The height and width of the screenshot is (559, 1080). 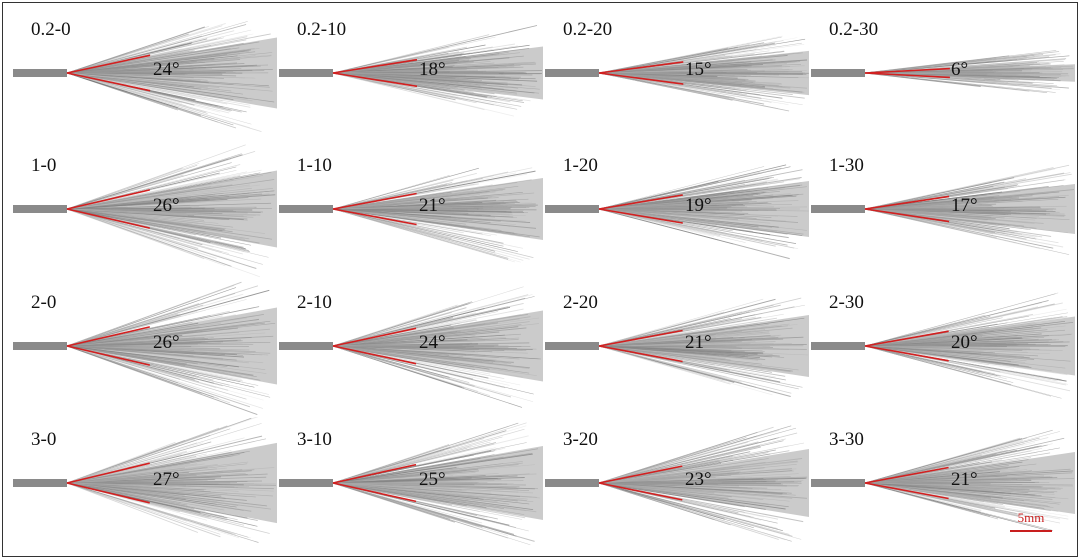 I want to click on panel-label: 2-20, so click(x=580, y=302).